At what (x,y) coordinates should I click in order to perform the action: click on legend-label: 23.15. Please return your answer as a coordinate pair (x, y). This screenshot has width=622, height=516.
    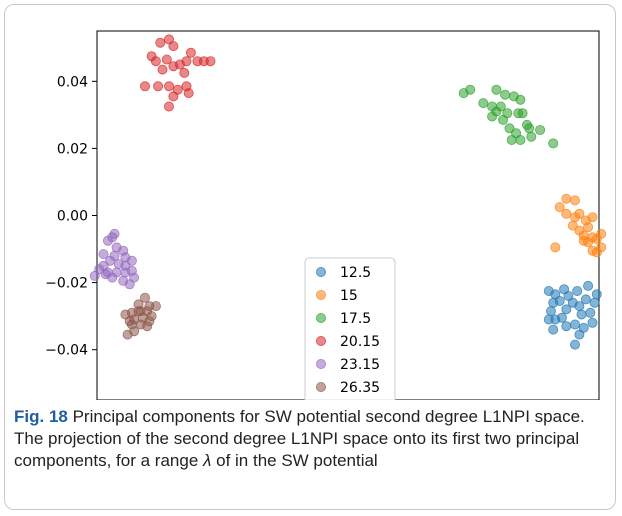
    Looking at the image, I should click on (360, 365).